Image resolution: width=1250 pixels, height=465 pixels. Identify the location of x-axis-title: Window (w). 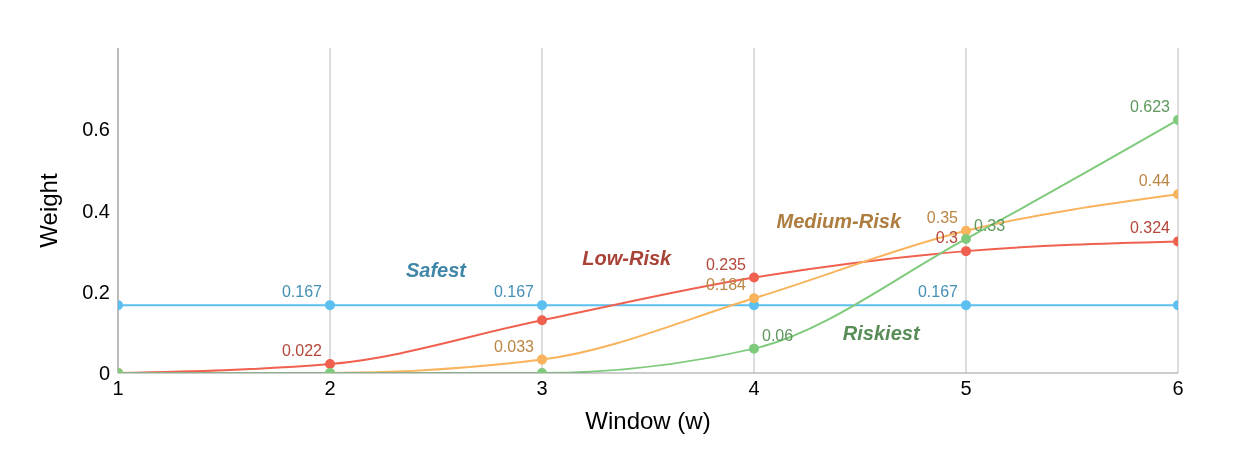
(648, 420).